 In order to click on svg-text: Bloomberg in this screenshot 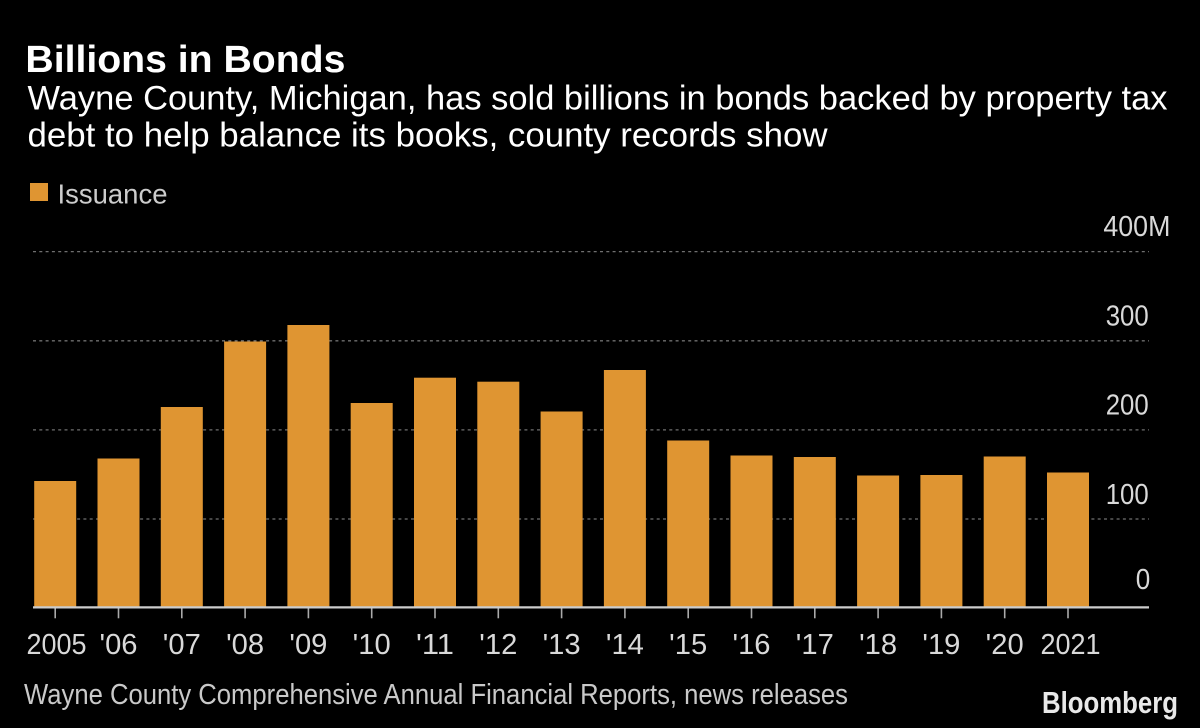, I will do `click(1110, 702)`.